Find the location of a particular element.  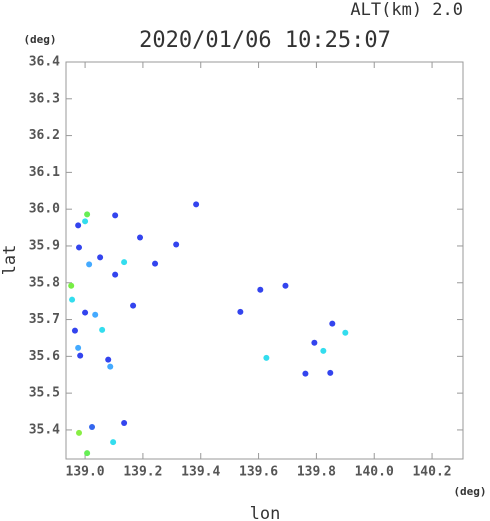

x-tick-label: 139.8 is located at coordinates (316, 472).